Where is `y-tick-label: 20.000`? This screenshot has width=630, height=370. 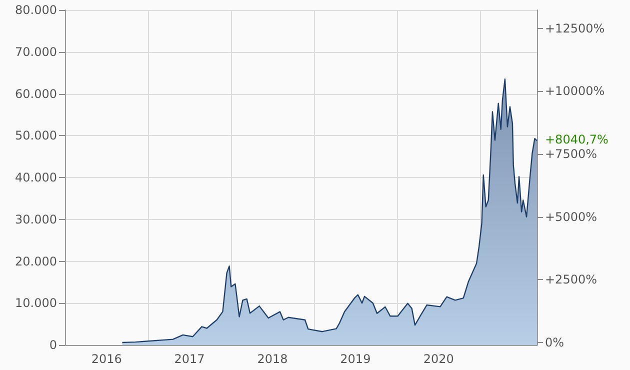
y-tick-label: 20.000 is located at coordinates (36, 261).